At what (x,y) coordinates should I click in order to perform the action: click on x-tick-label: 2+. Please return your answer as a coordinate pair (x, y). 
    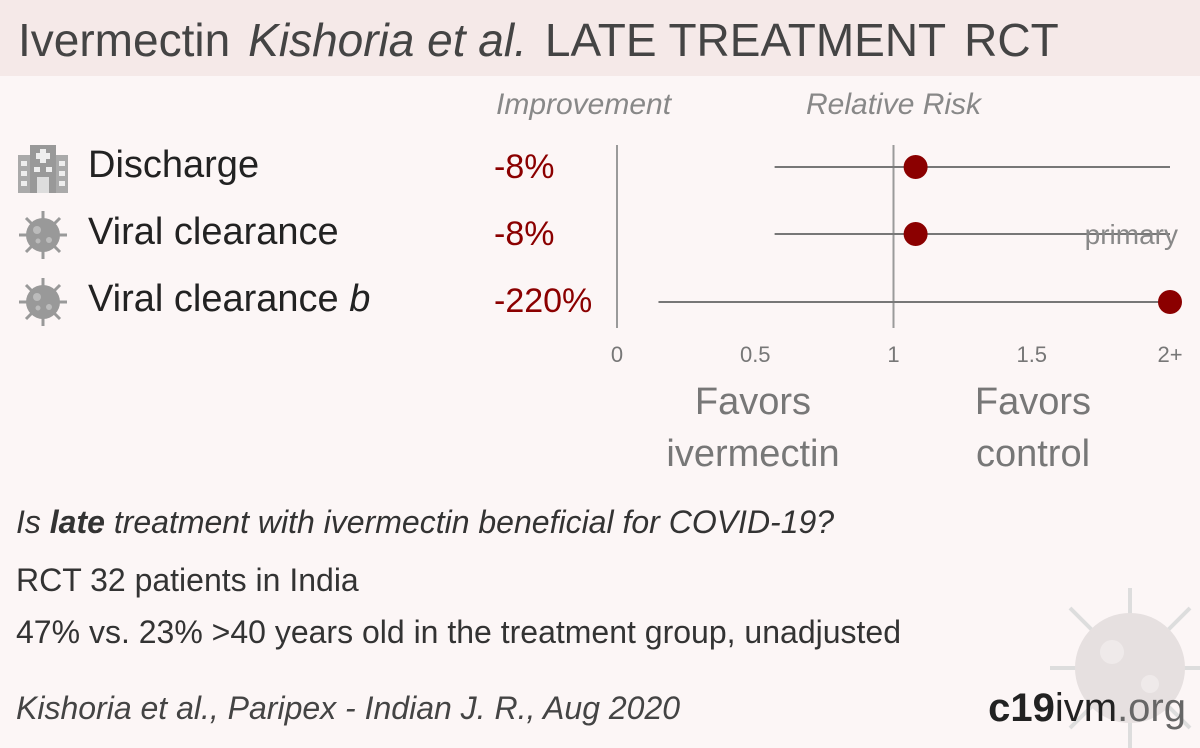
    Looking at the image, I should click on (1169, 354).